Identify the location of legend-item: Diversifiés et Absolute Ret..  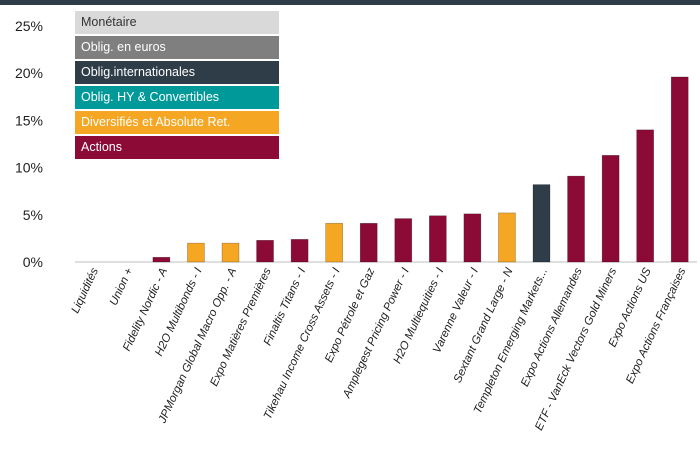
(177, 122).